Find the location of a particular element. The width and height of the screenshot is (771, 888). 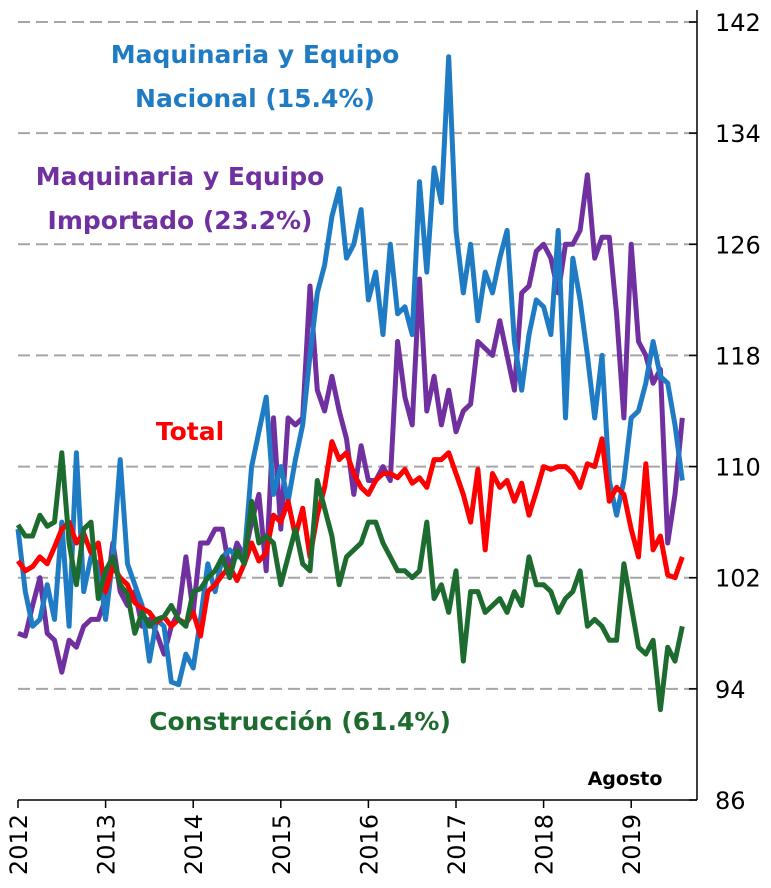

y-tick-label: 142 is located at coordinates (738, 23).